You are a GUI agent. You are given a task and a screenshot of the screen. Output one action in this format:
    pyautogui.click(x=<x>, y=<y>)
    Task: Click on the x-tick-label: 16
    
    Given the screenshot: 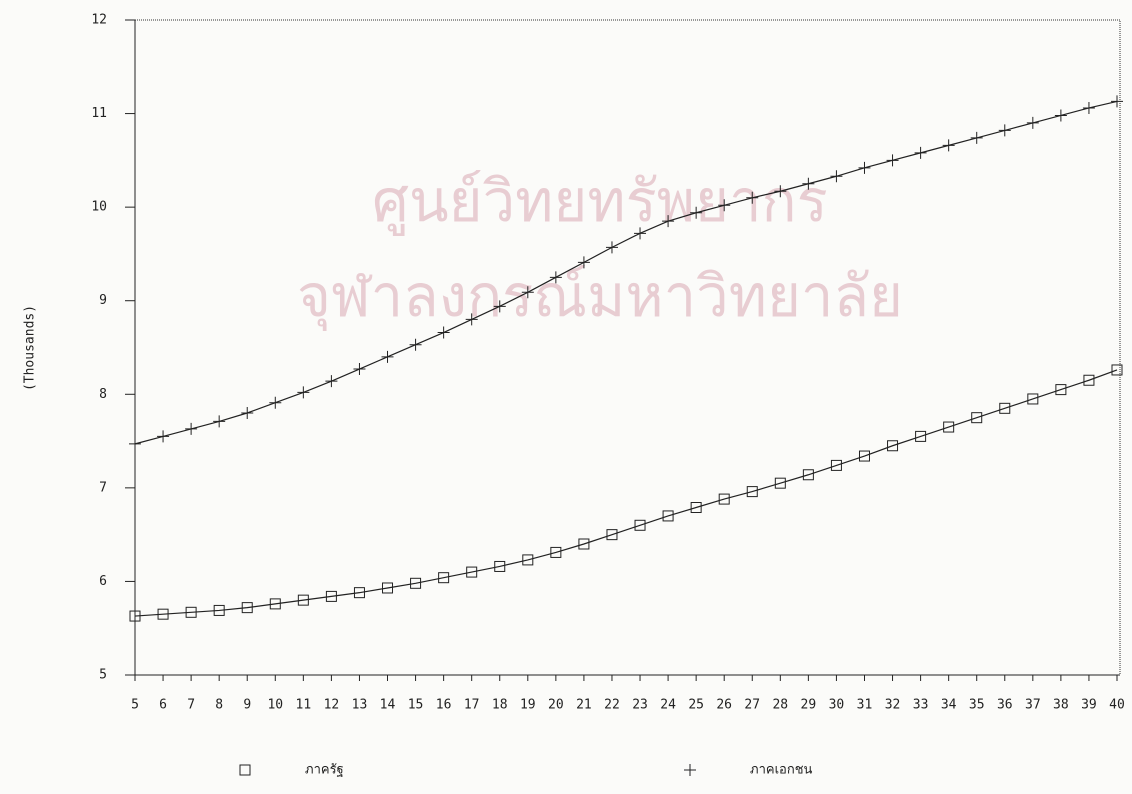 What is the action you would take?
    pyautogui.click(x=444, y=705)
    